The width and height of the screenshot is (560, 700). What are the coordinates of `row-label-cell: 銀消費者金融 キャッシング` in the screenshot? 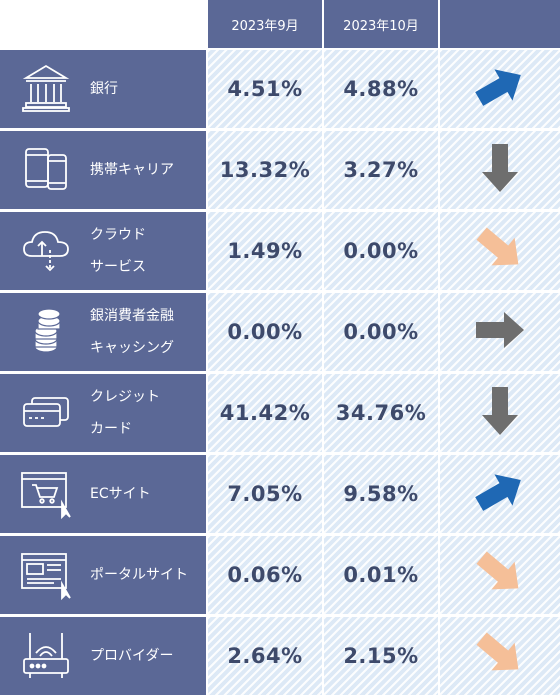 It's located at (103, 332).